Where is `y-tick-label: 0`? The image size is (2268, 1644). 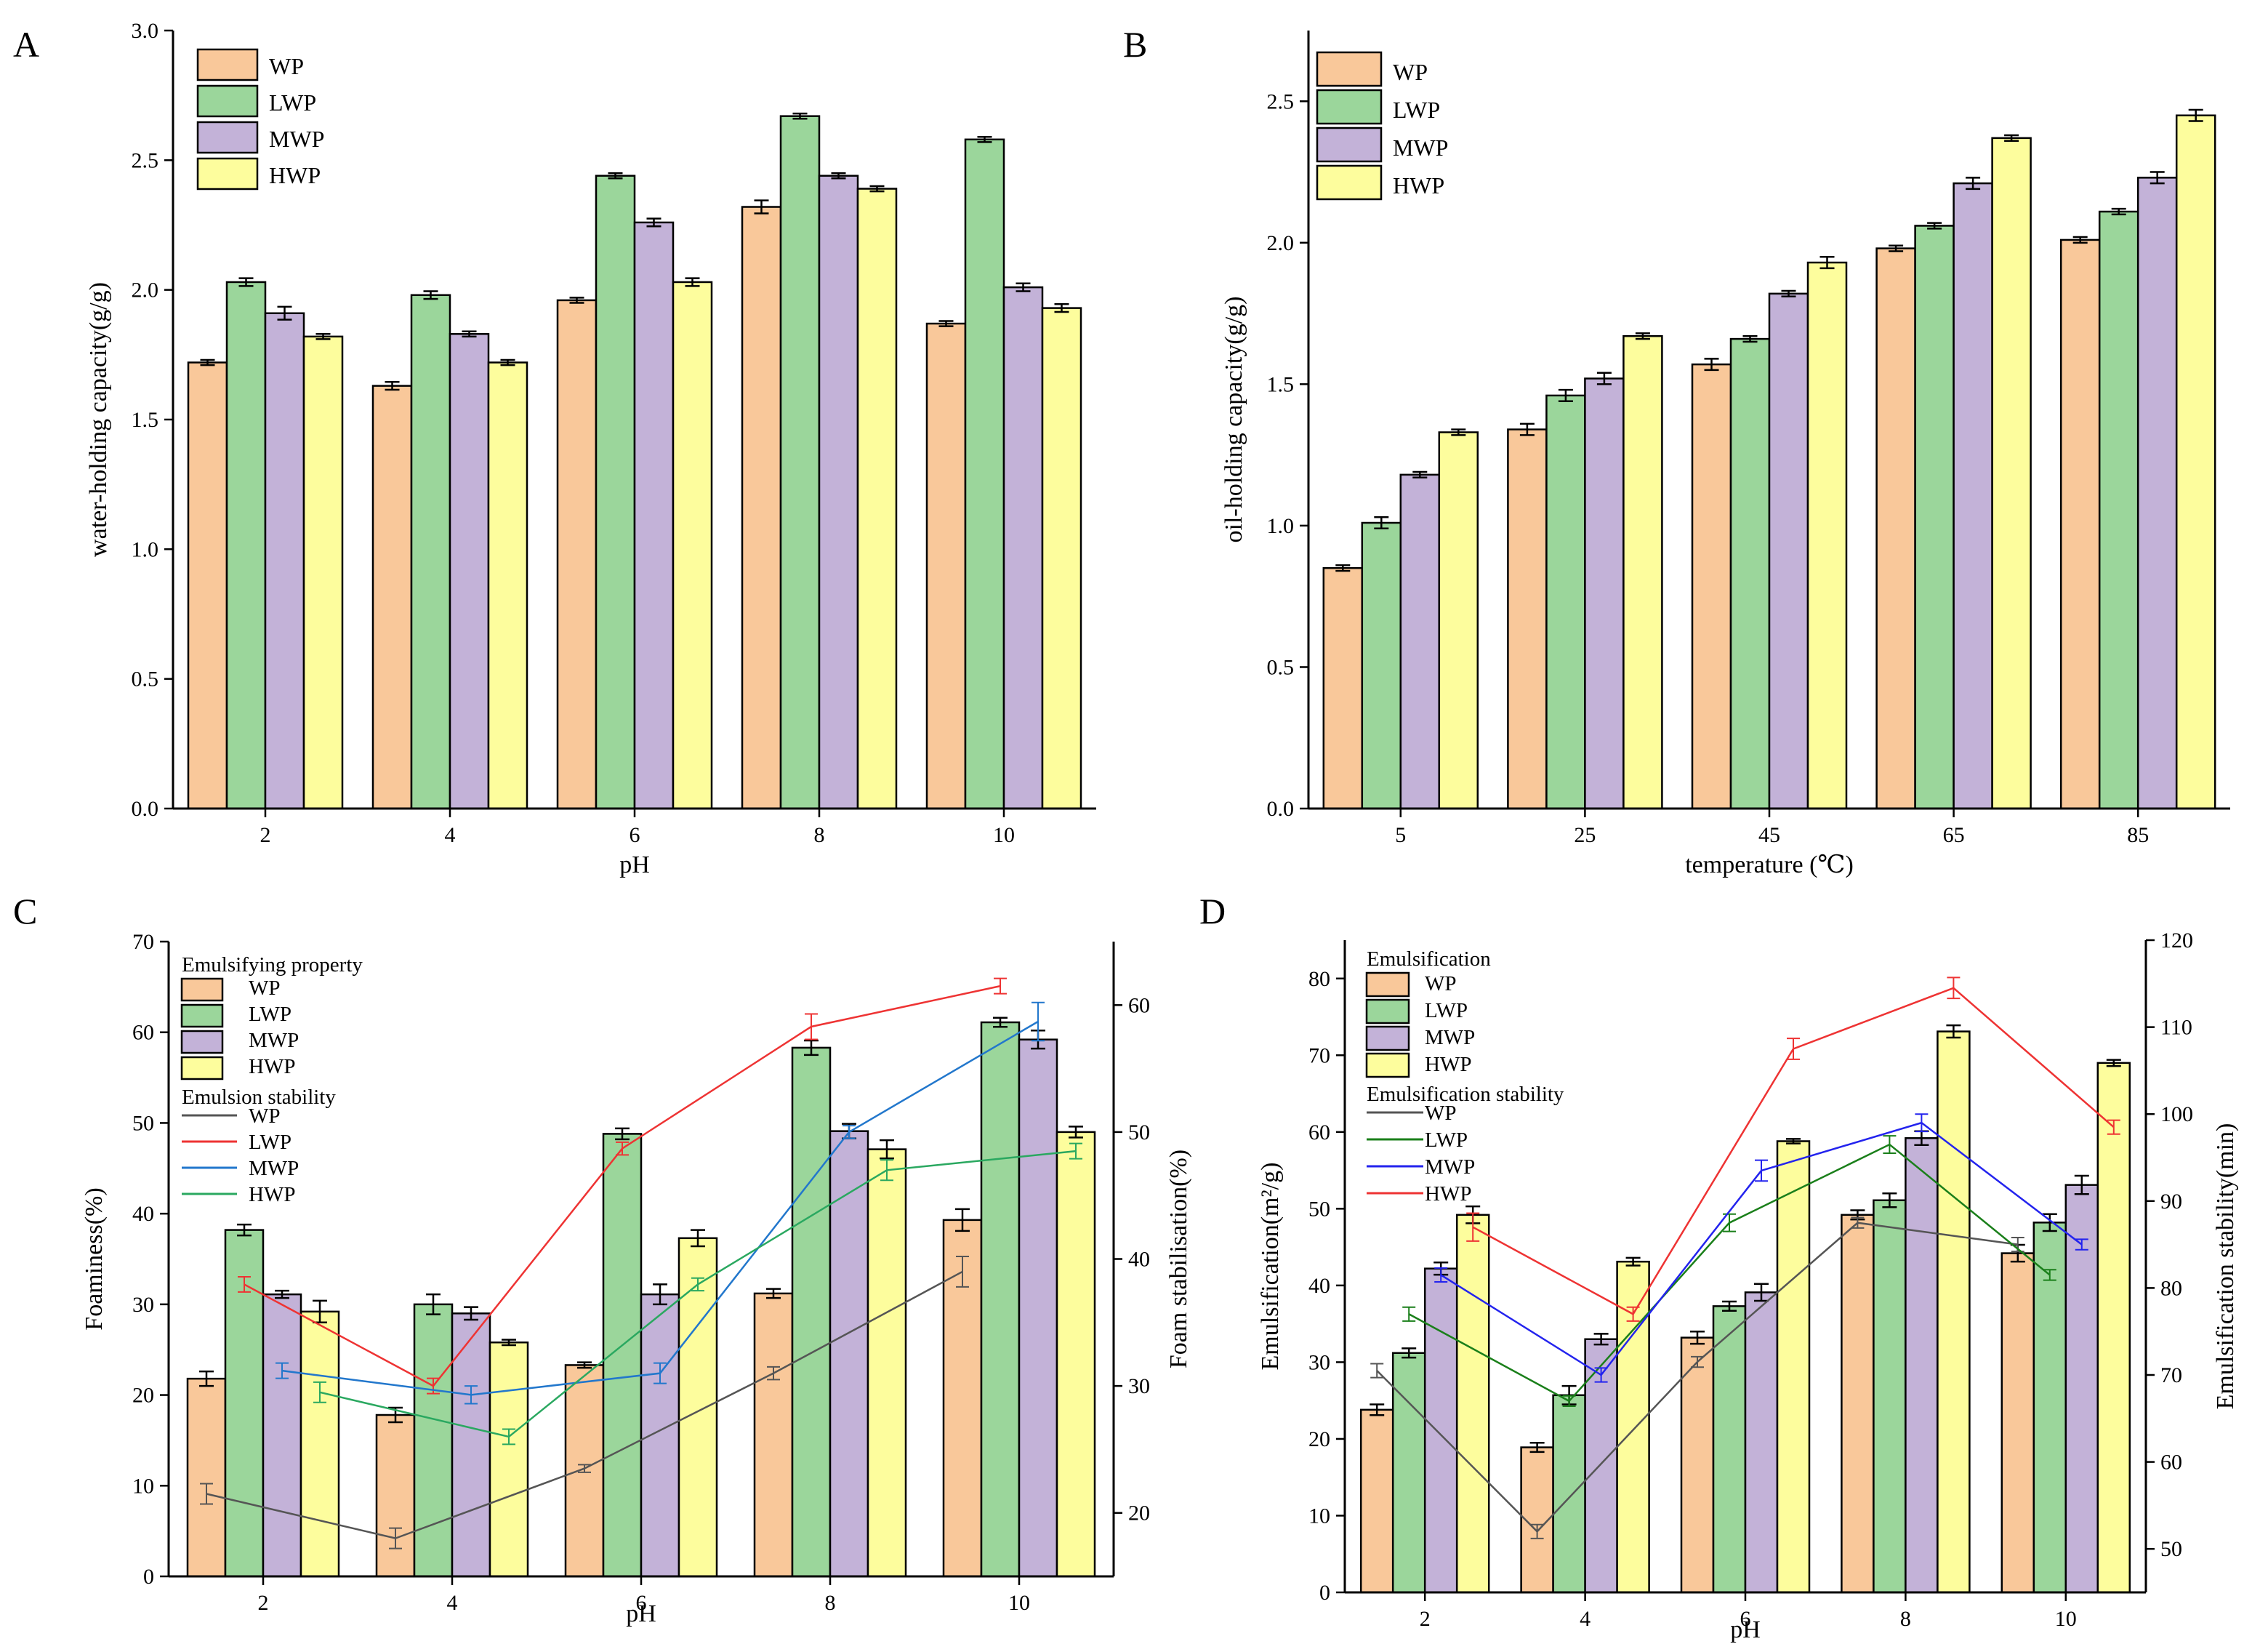 y-tick-label: 0 is located at coordinates (1324, 1593).